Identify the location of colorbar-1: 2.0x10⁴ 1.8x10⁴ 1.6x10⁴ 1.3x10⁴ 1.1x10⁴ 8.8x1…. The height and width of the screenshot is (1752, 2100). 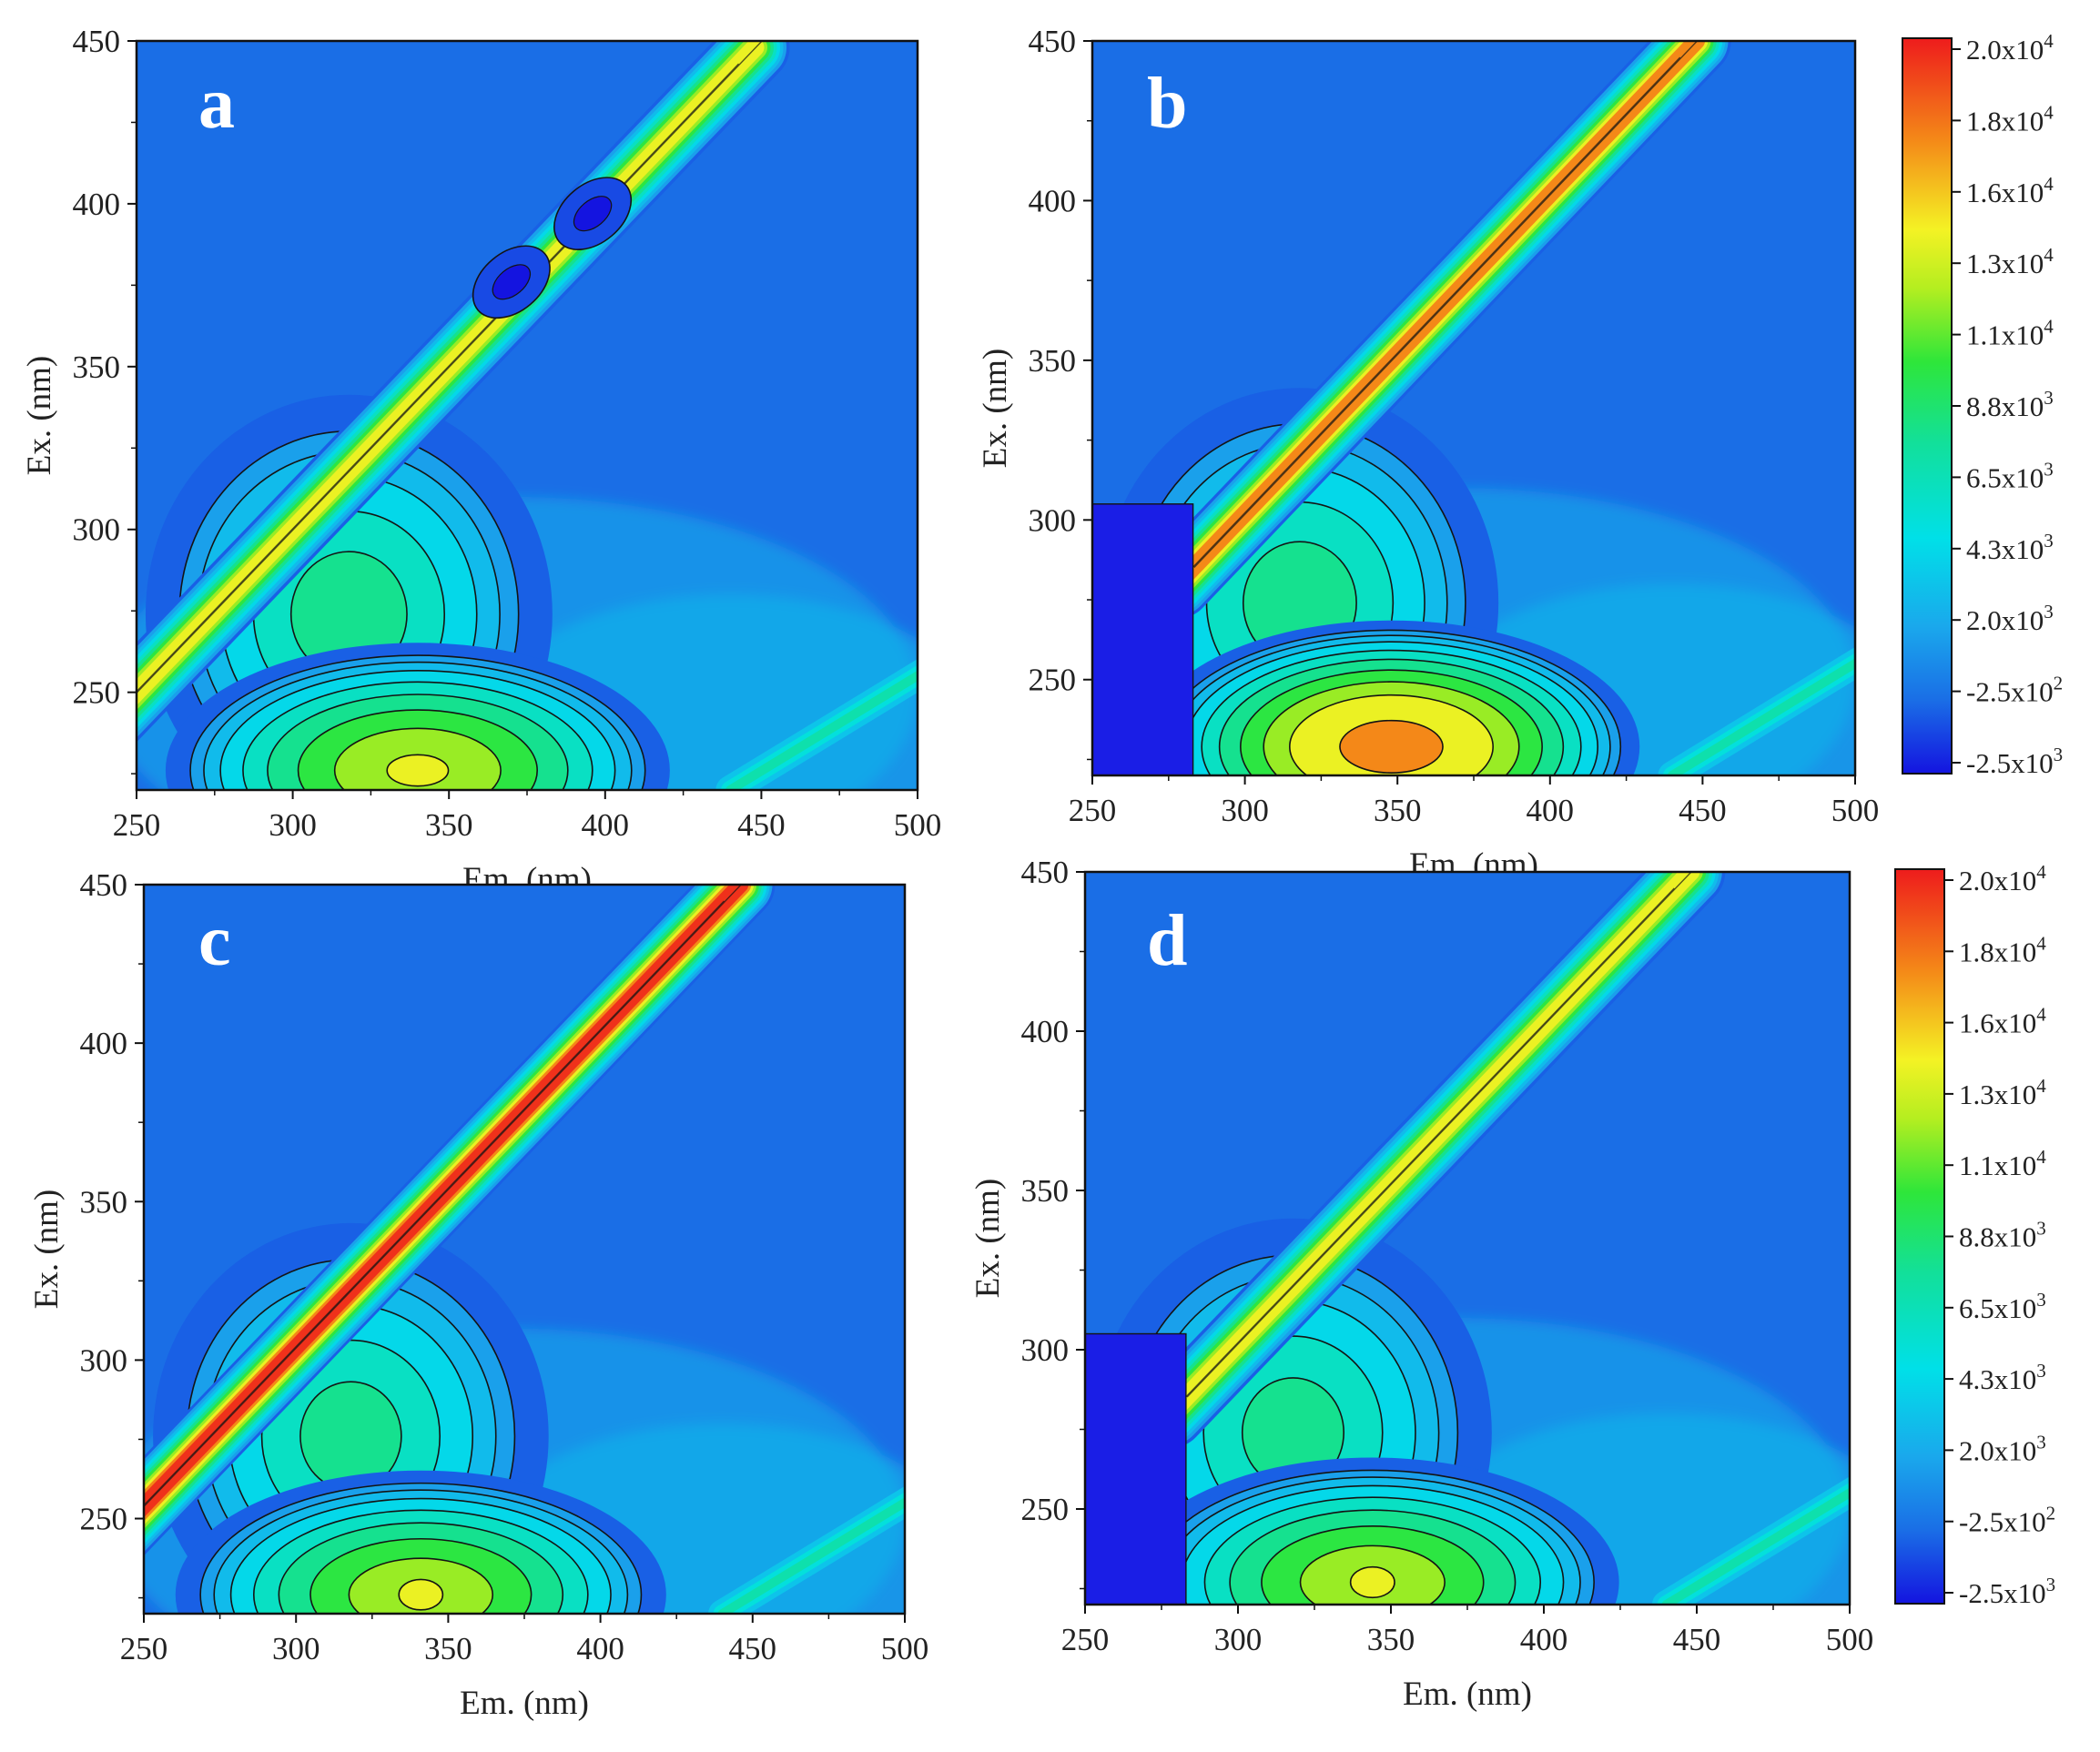
(1982, 404).